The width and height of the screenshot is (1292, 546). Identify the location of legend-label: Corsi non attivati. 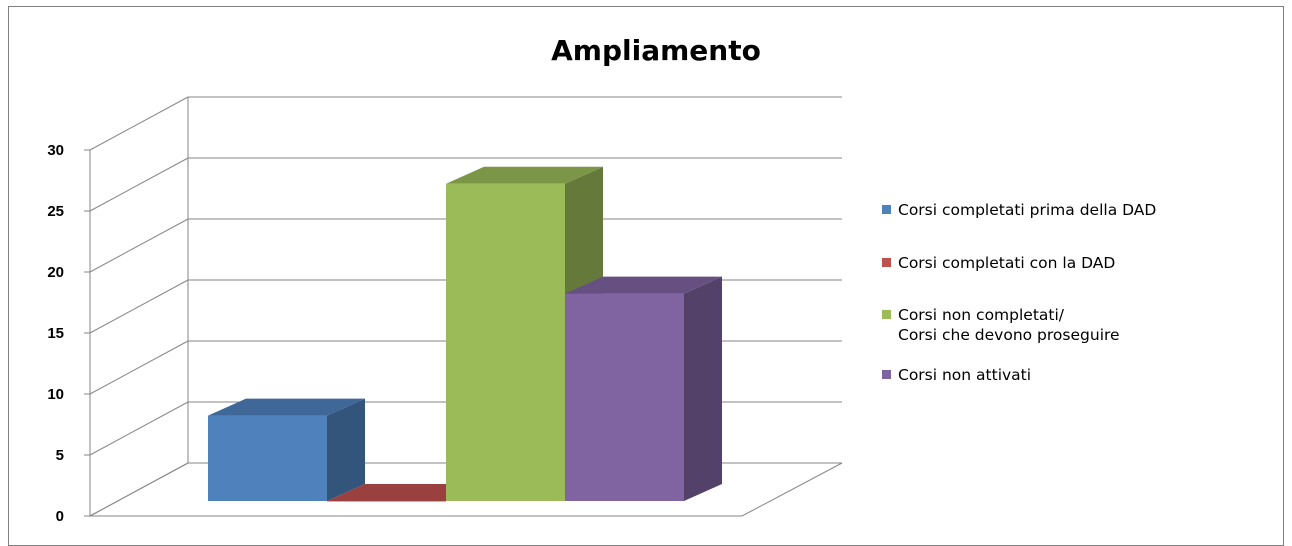
(964, 375).